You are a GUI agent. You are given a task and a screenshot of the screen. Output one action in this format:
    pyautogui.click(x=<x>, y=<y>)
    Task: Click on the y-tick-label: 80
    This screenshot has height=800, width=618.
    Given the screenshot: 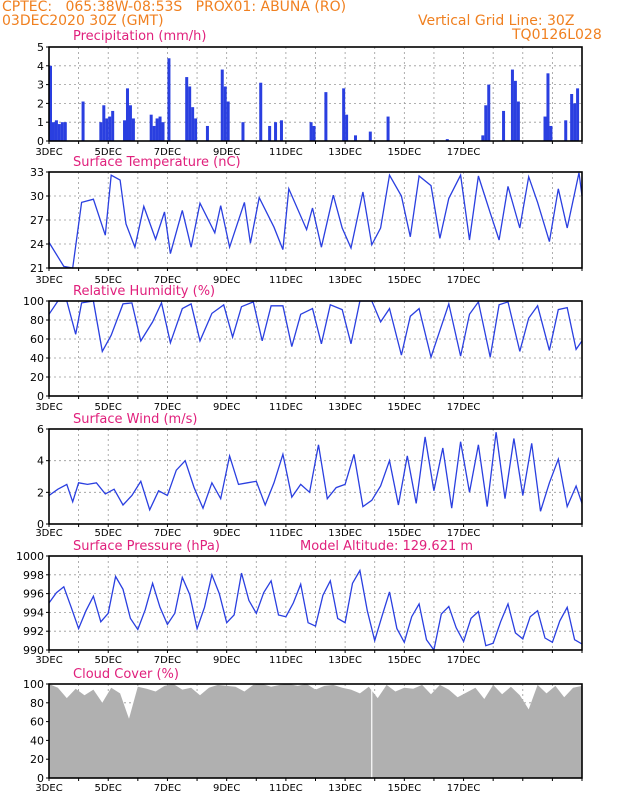 What is the action you would take?
    pyautogui.click(x=37, y=320)
    